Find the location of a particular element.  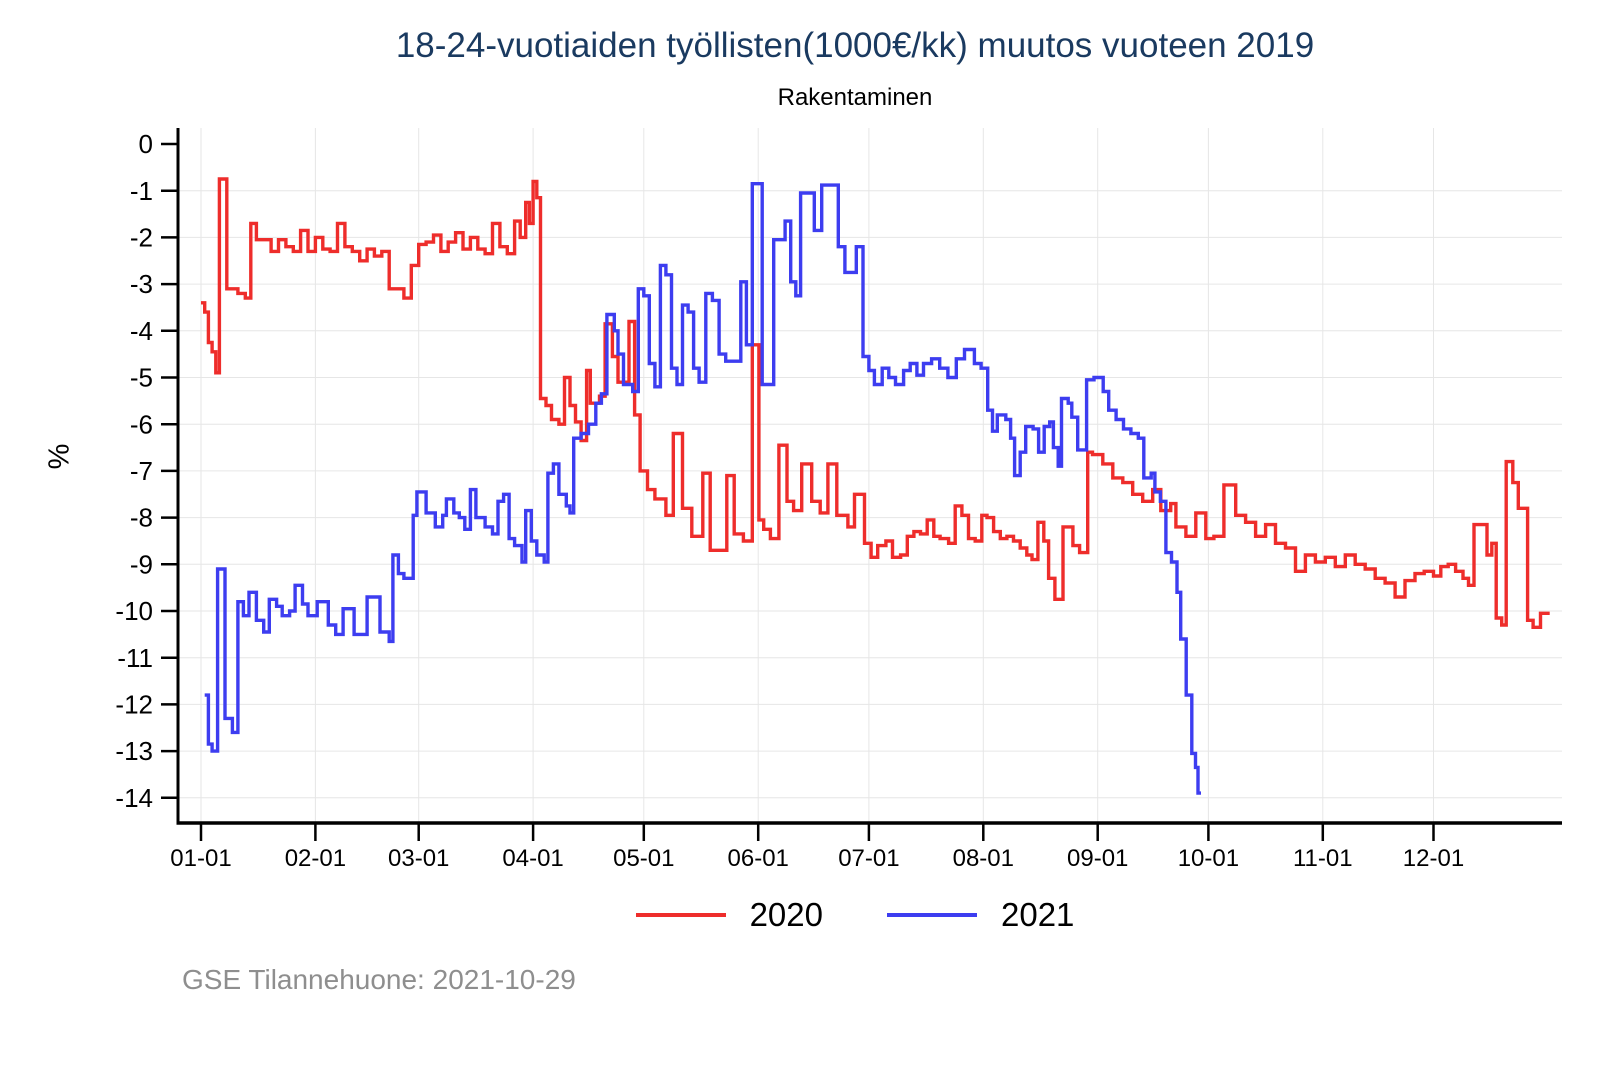

y-tick-label: -13 is located at coordinates (134, 751).